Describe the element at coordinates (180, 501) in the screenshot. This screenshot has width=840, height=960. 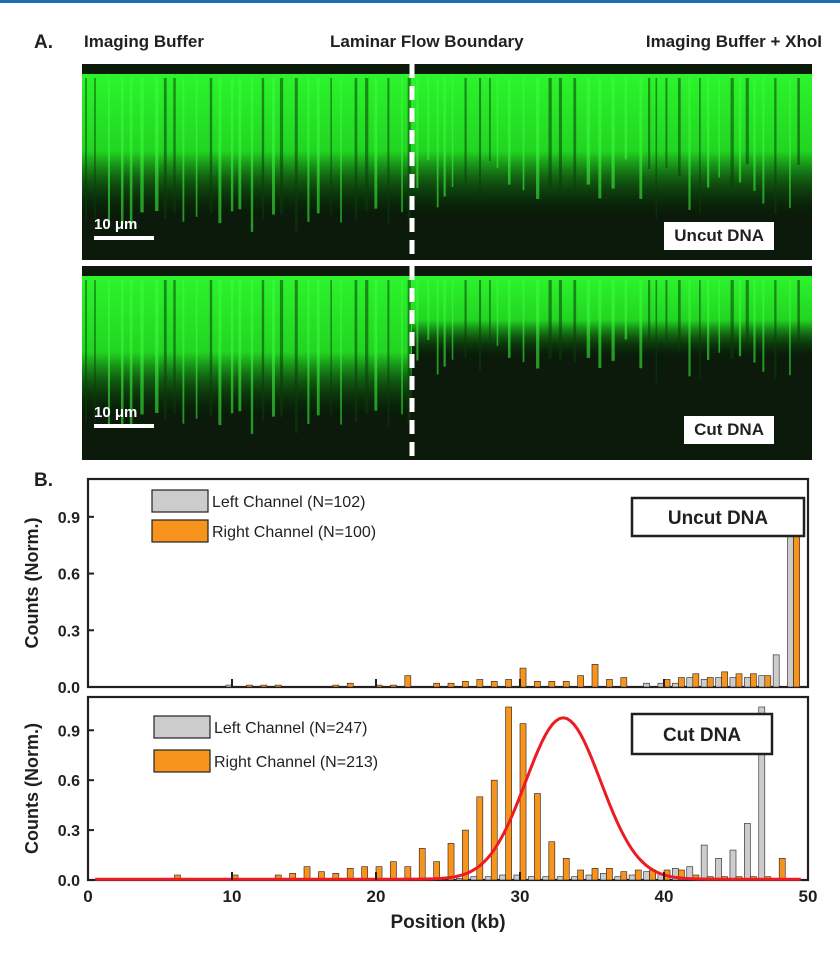
I see `legend-swatch-uncut-left` at that location.